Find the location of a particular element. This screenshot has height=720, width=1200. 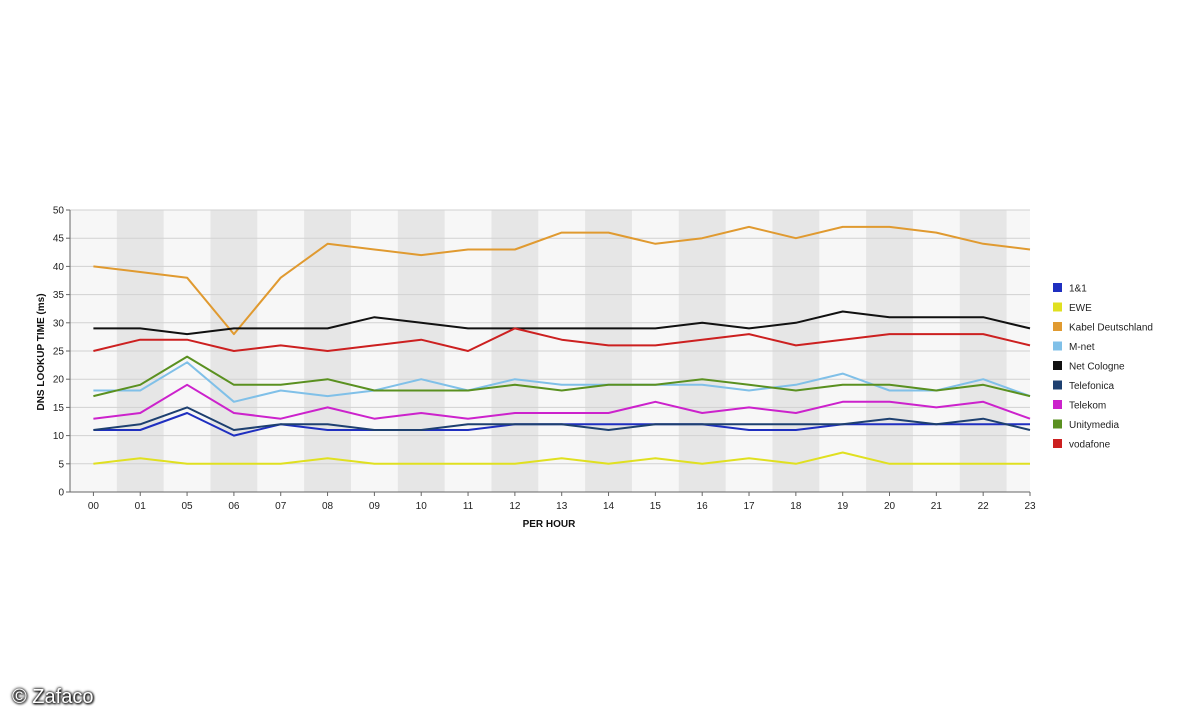

series-line-telefonica is located at coordinates (562, 418).